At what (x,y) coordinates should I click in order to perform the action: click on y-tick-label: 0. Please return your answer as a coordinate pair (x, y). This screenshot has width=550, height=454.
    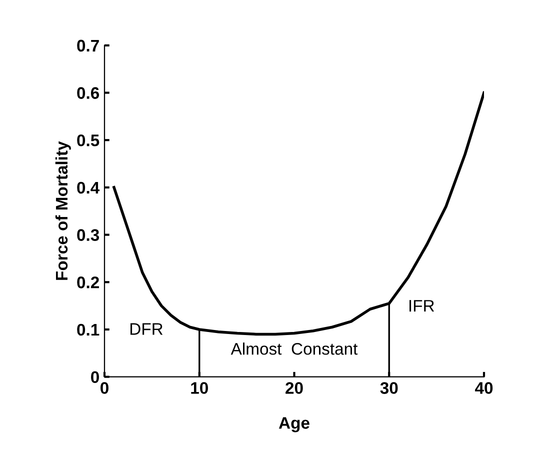
    Looking at the image, I should click on (95, 377).